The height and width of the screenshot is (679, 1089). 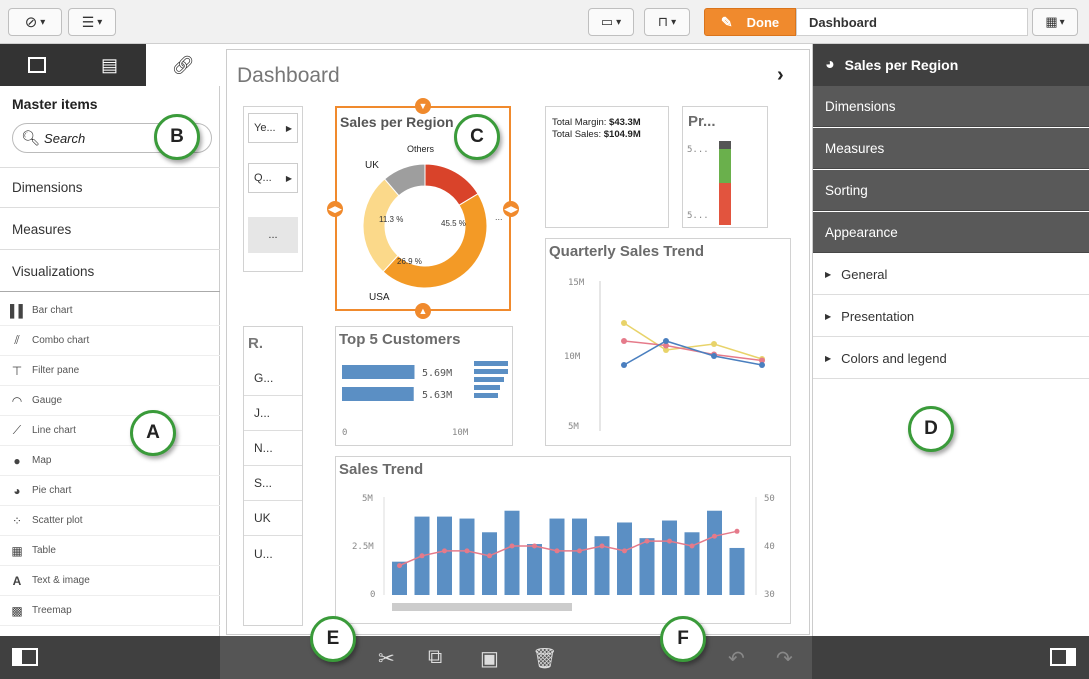 What do you see at coordinates (386, 659) in the screenshot?
I see `cut-icon: ✂` at bounding box center [386, 659].